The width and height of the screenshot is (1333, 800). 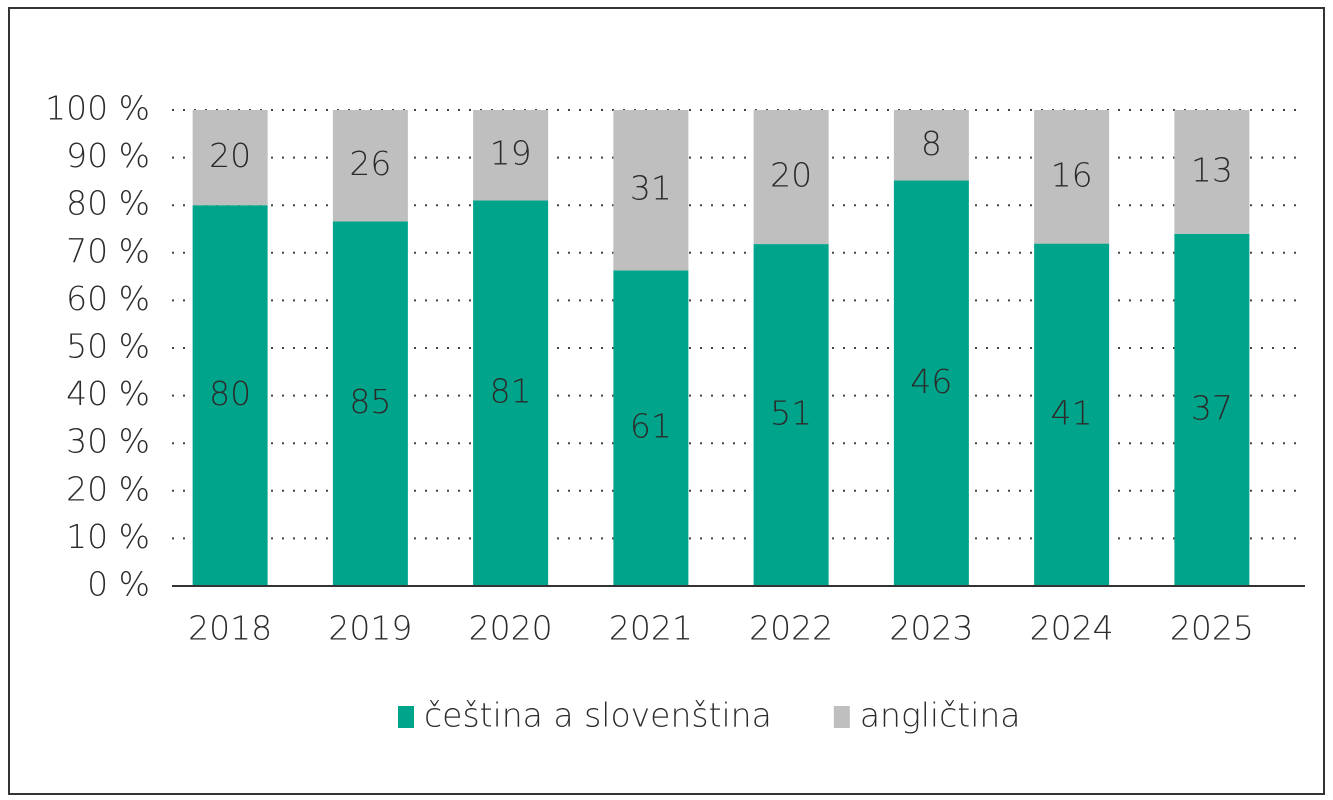 What do you see at coordinates (1072, 412) in the screenshot?
I see `data-label: 41` at bounding box center [1072, 412].